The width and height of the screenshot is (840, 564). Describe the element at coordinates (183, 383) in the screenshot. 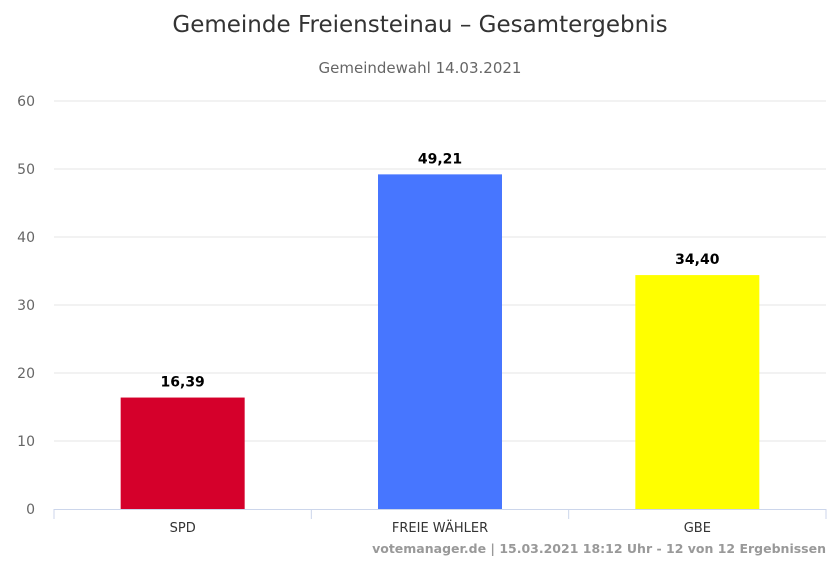

I see `data-label: 16,39` at that location.